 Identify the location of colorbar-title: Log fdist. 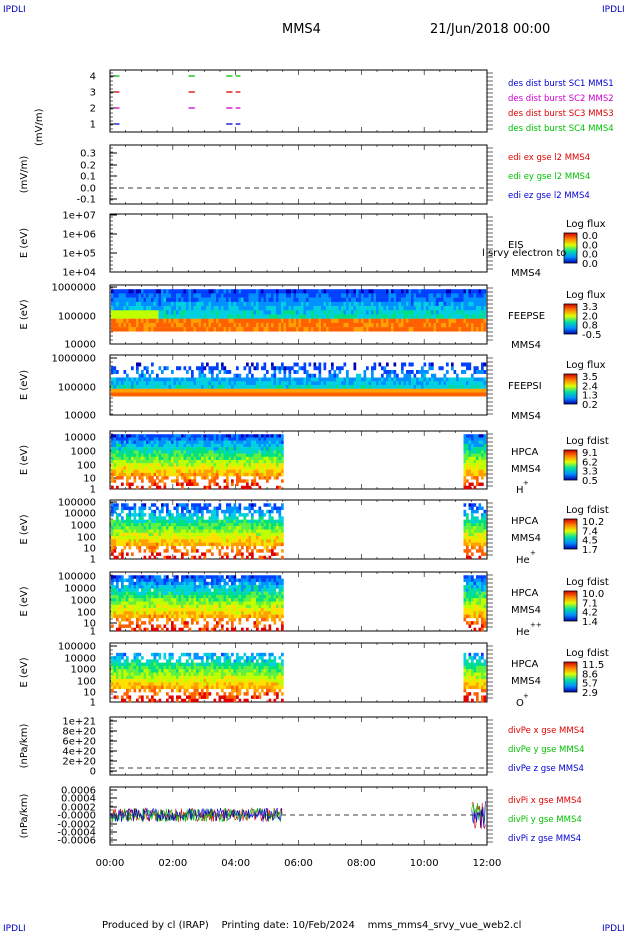
(587, 510).